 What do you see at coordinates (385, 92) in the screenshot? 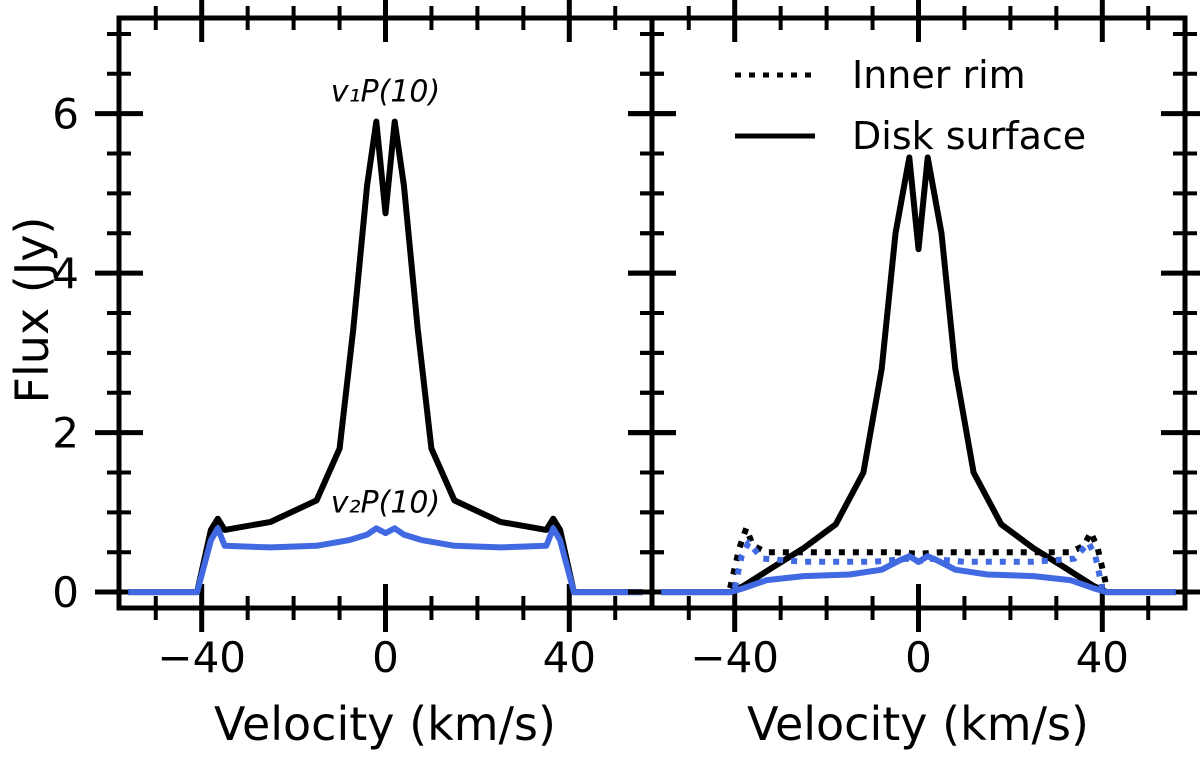
I see `annotation-v1p10: v₁P(10)` at bounding box center [385, 92].